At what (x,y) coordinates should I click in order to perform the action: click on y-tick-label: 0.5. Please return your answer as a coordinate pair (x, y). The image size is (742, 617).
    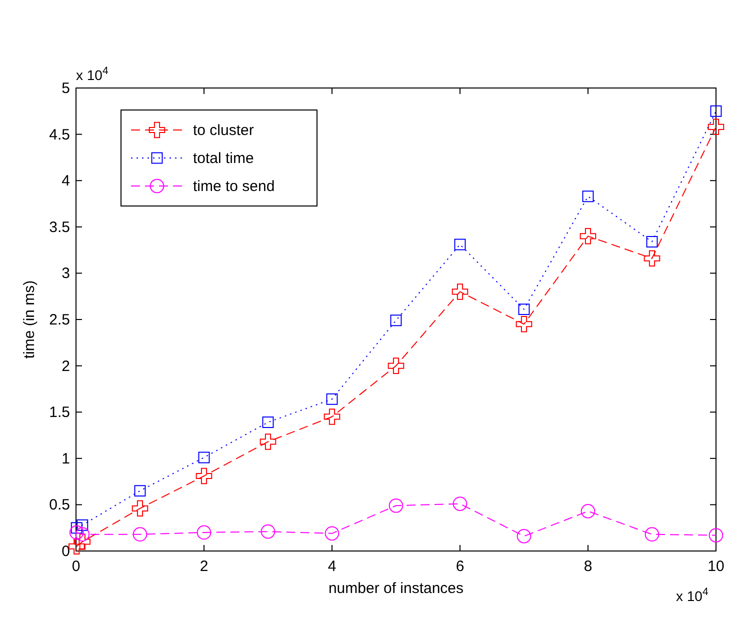
    Looking at the image, I should click on (59, 505).